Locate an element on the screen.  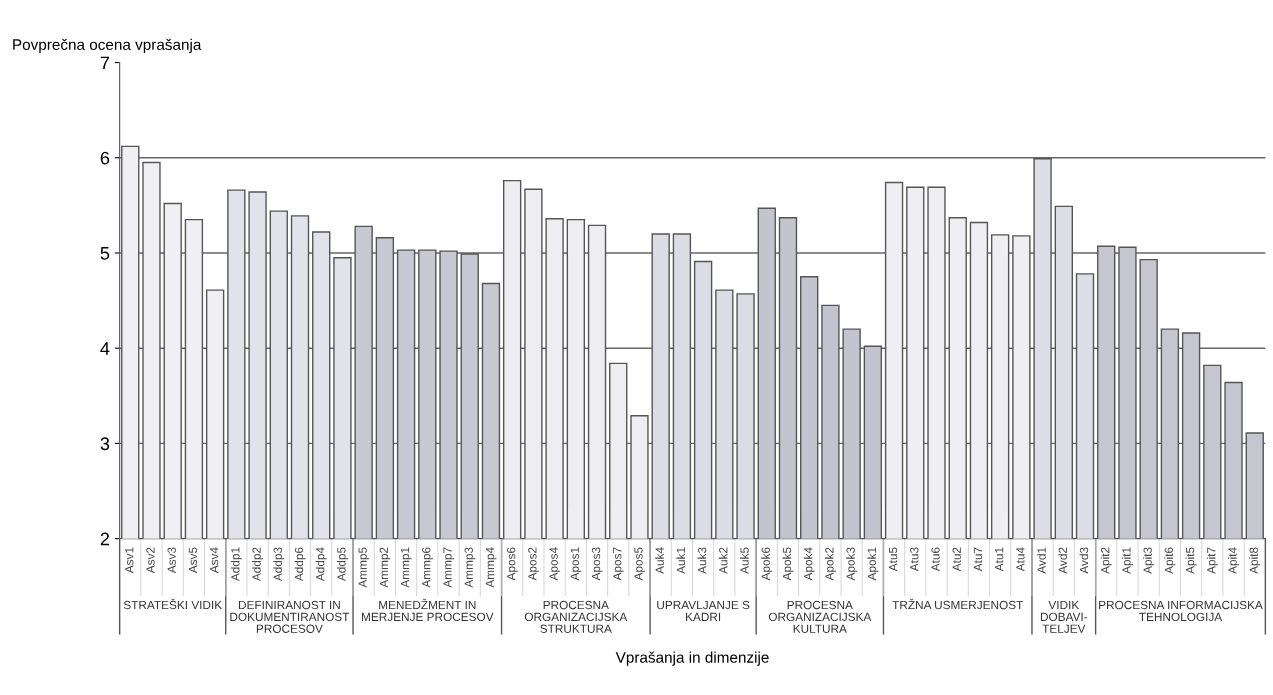
x-tick-label: Apos4 is located at coordinates (555, 564).